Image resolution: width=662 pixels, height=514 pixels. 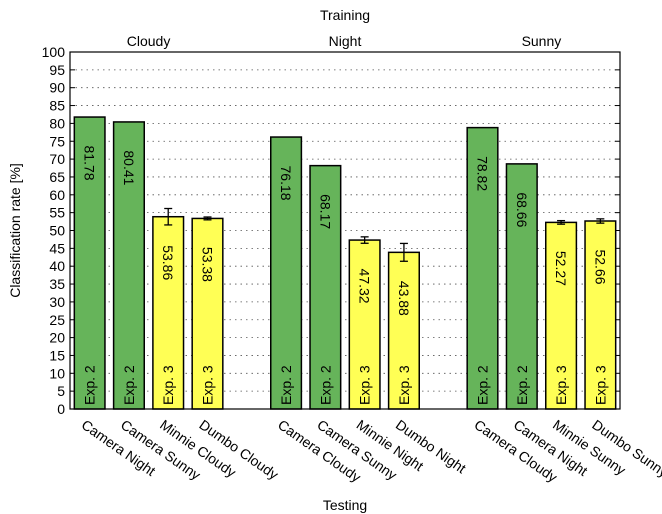 I want to click on data-label: 68.66, so click(x=522, y=209).